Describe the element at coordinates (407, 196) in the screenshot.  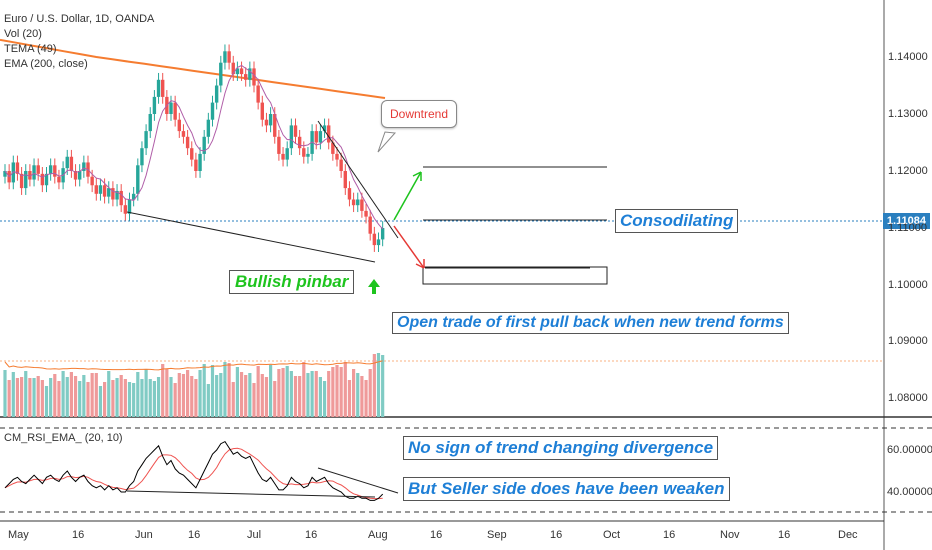
I see `up-arrow-line` at that location.